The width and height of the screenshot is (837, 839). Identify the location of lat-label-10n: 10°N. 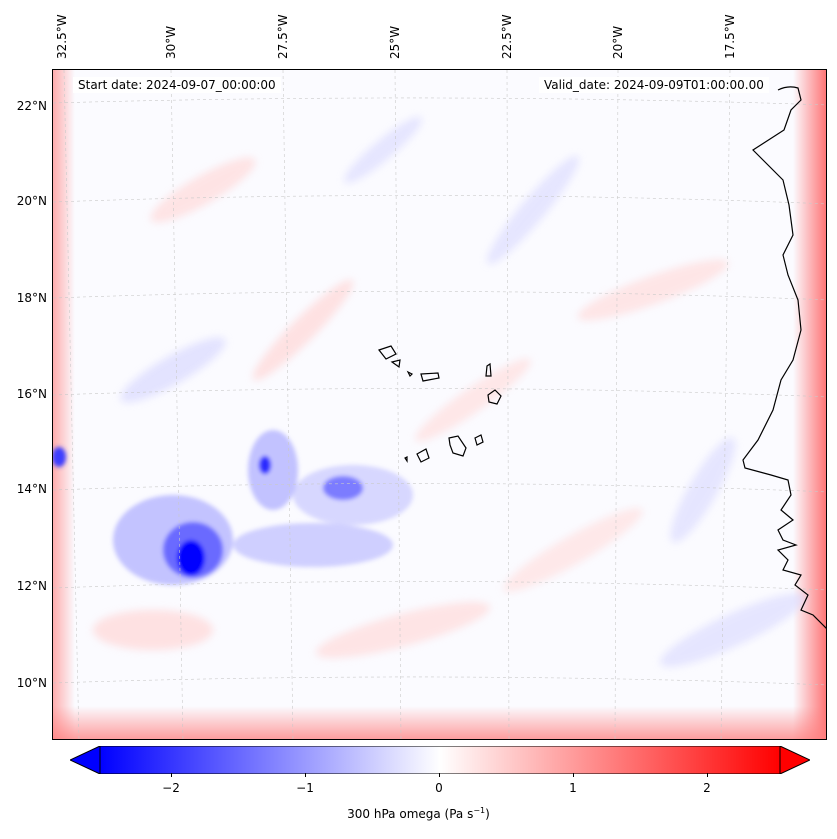
(31, 683).